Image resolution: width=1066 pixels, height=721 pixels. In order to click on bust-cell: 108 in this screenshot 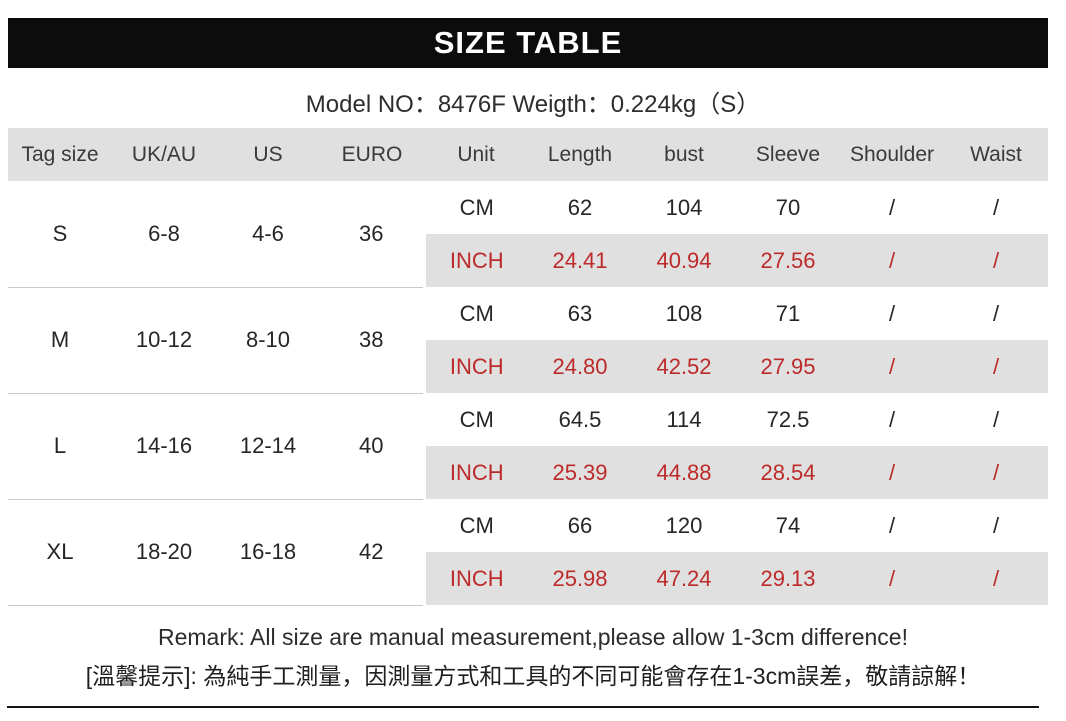, I will do `click(684, 313)`.